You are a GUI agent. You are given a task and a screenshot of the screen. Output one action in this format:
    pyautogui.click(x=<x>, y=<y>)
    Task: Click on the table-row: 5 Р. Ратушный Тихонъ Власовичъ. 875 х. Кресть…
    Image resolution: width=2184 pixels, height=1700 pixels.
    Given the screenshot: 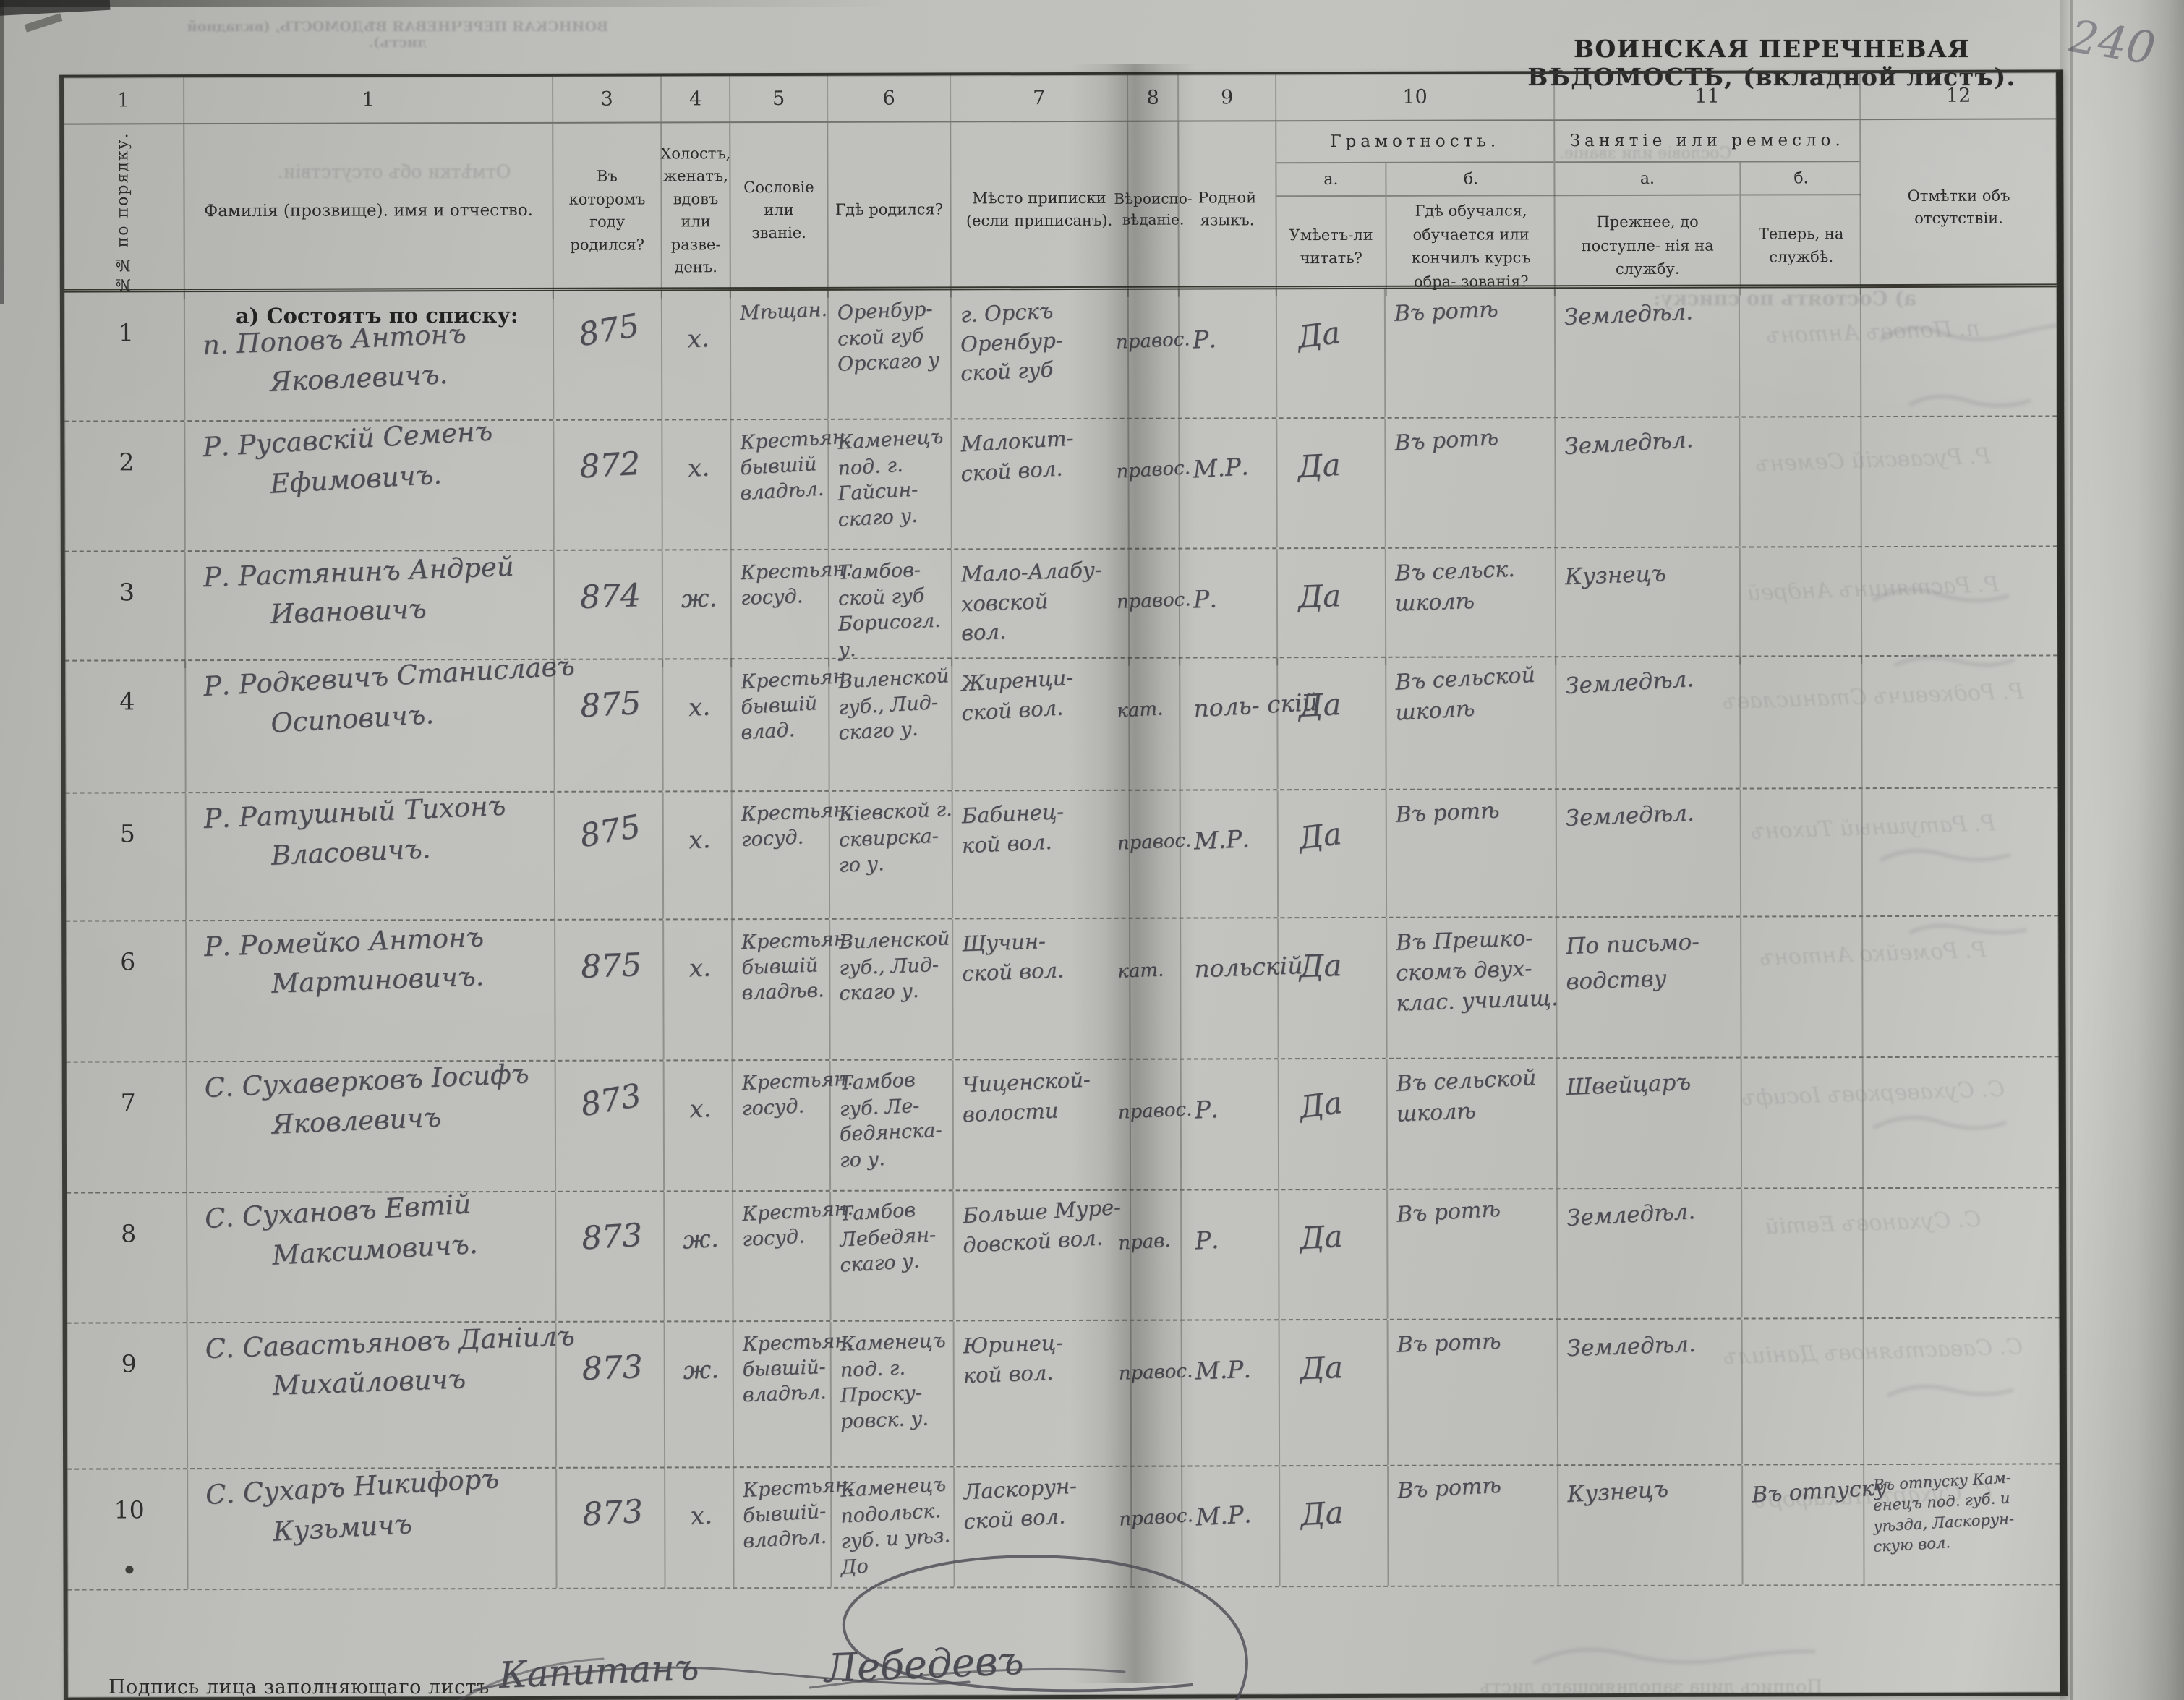 What is the action you would take?
    pyautogui.click(x=1062, y=854)
    